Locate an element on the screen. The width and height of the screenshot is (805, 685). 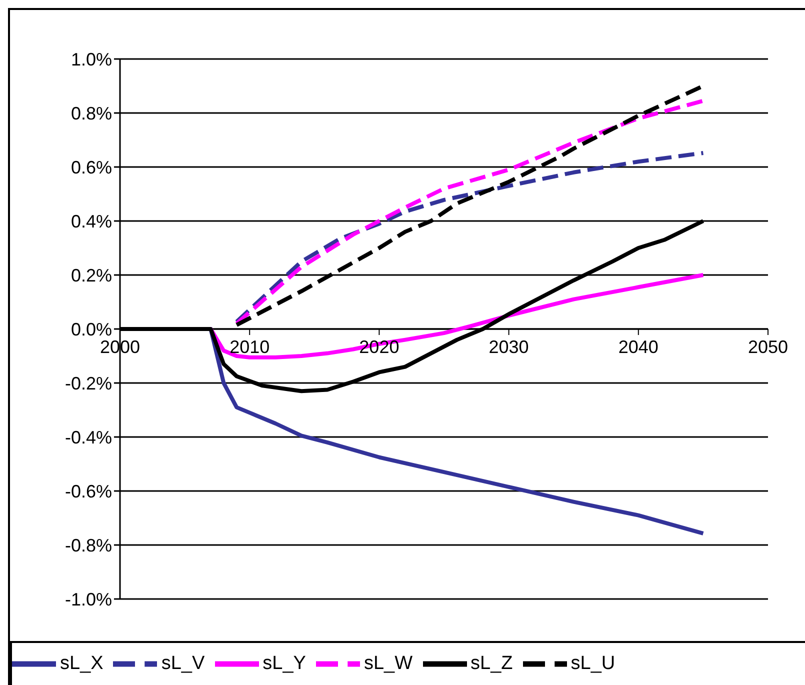
legend-label: sL_Z is located at coordinates (491, 663).